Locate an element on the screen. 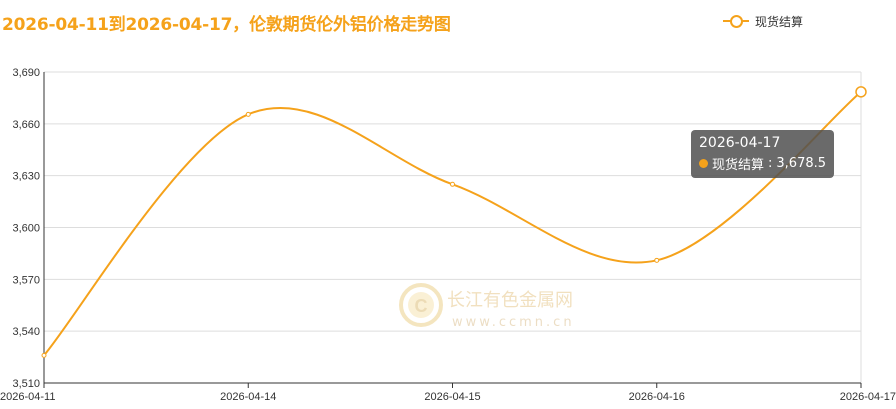 This screenshot has width=896, height=409. watermark-logo: C 长江有色金属网 www.ccmn.cn is located at coordinates (487, 306).